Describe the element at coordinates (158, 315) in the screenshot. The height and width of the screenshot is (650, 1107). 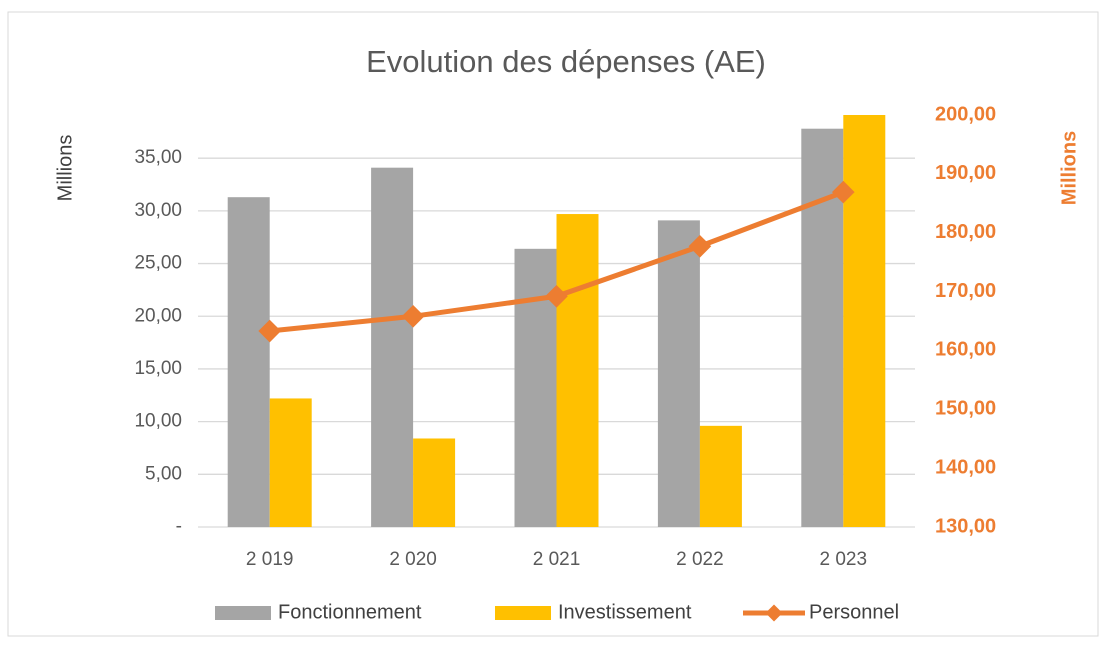
I see `y-tick-label: 20,00` at that location.